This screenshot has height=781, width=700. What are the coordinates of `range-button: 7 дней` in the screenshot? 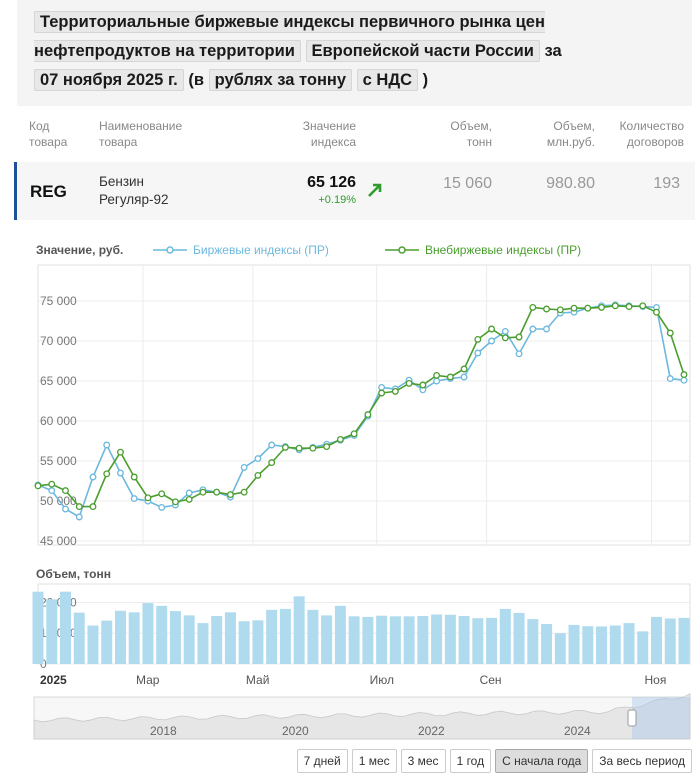 It's located at (322, 761).